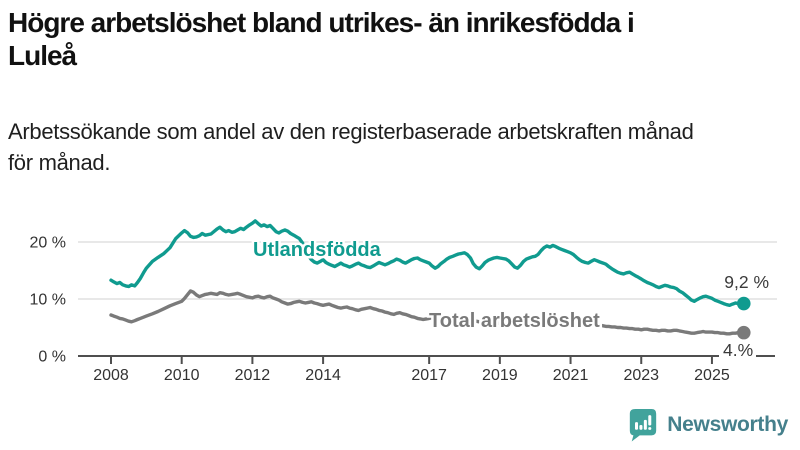  What do you see at coordinates (42, 55) in the screenshot?
I see `chart-title-line-2: Luleå` at bounding box center [42, 55].